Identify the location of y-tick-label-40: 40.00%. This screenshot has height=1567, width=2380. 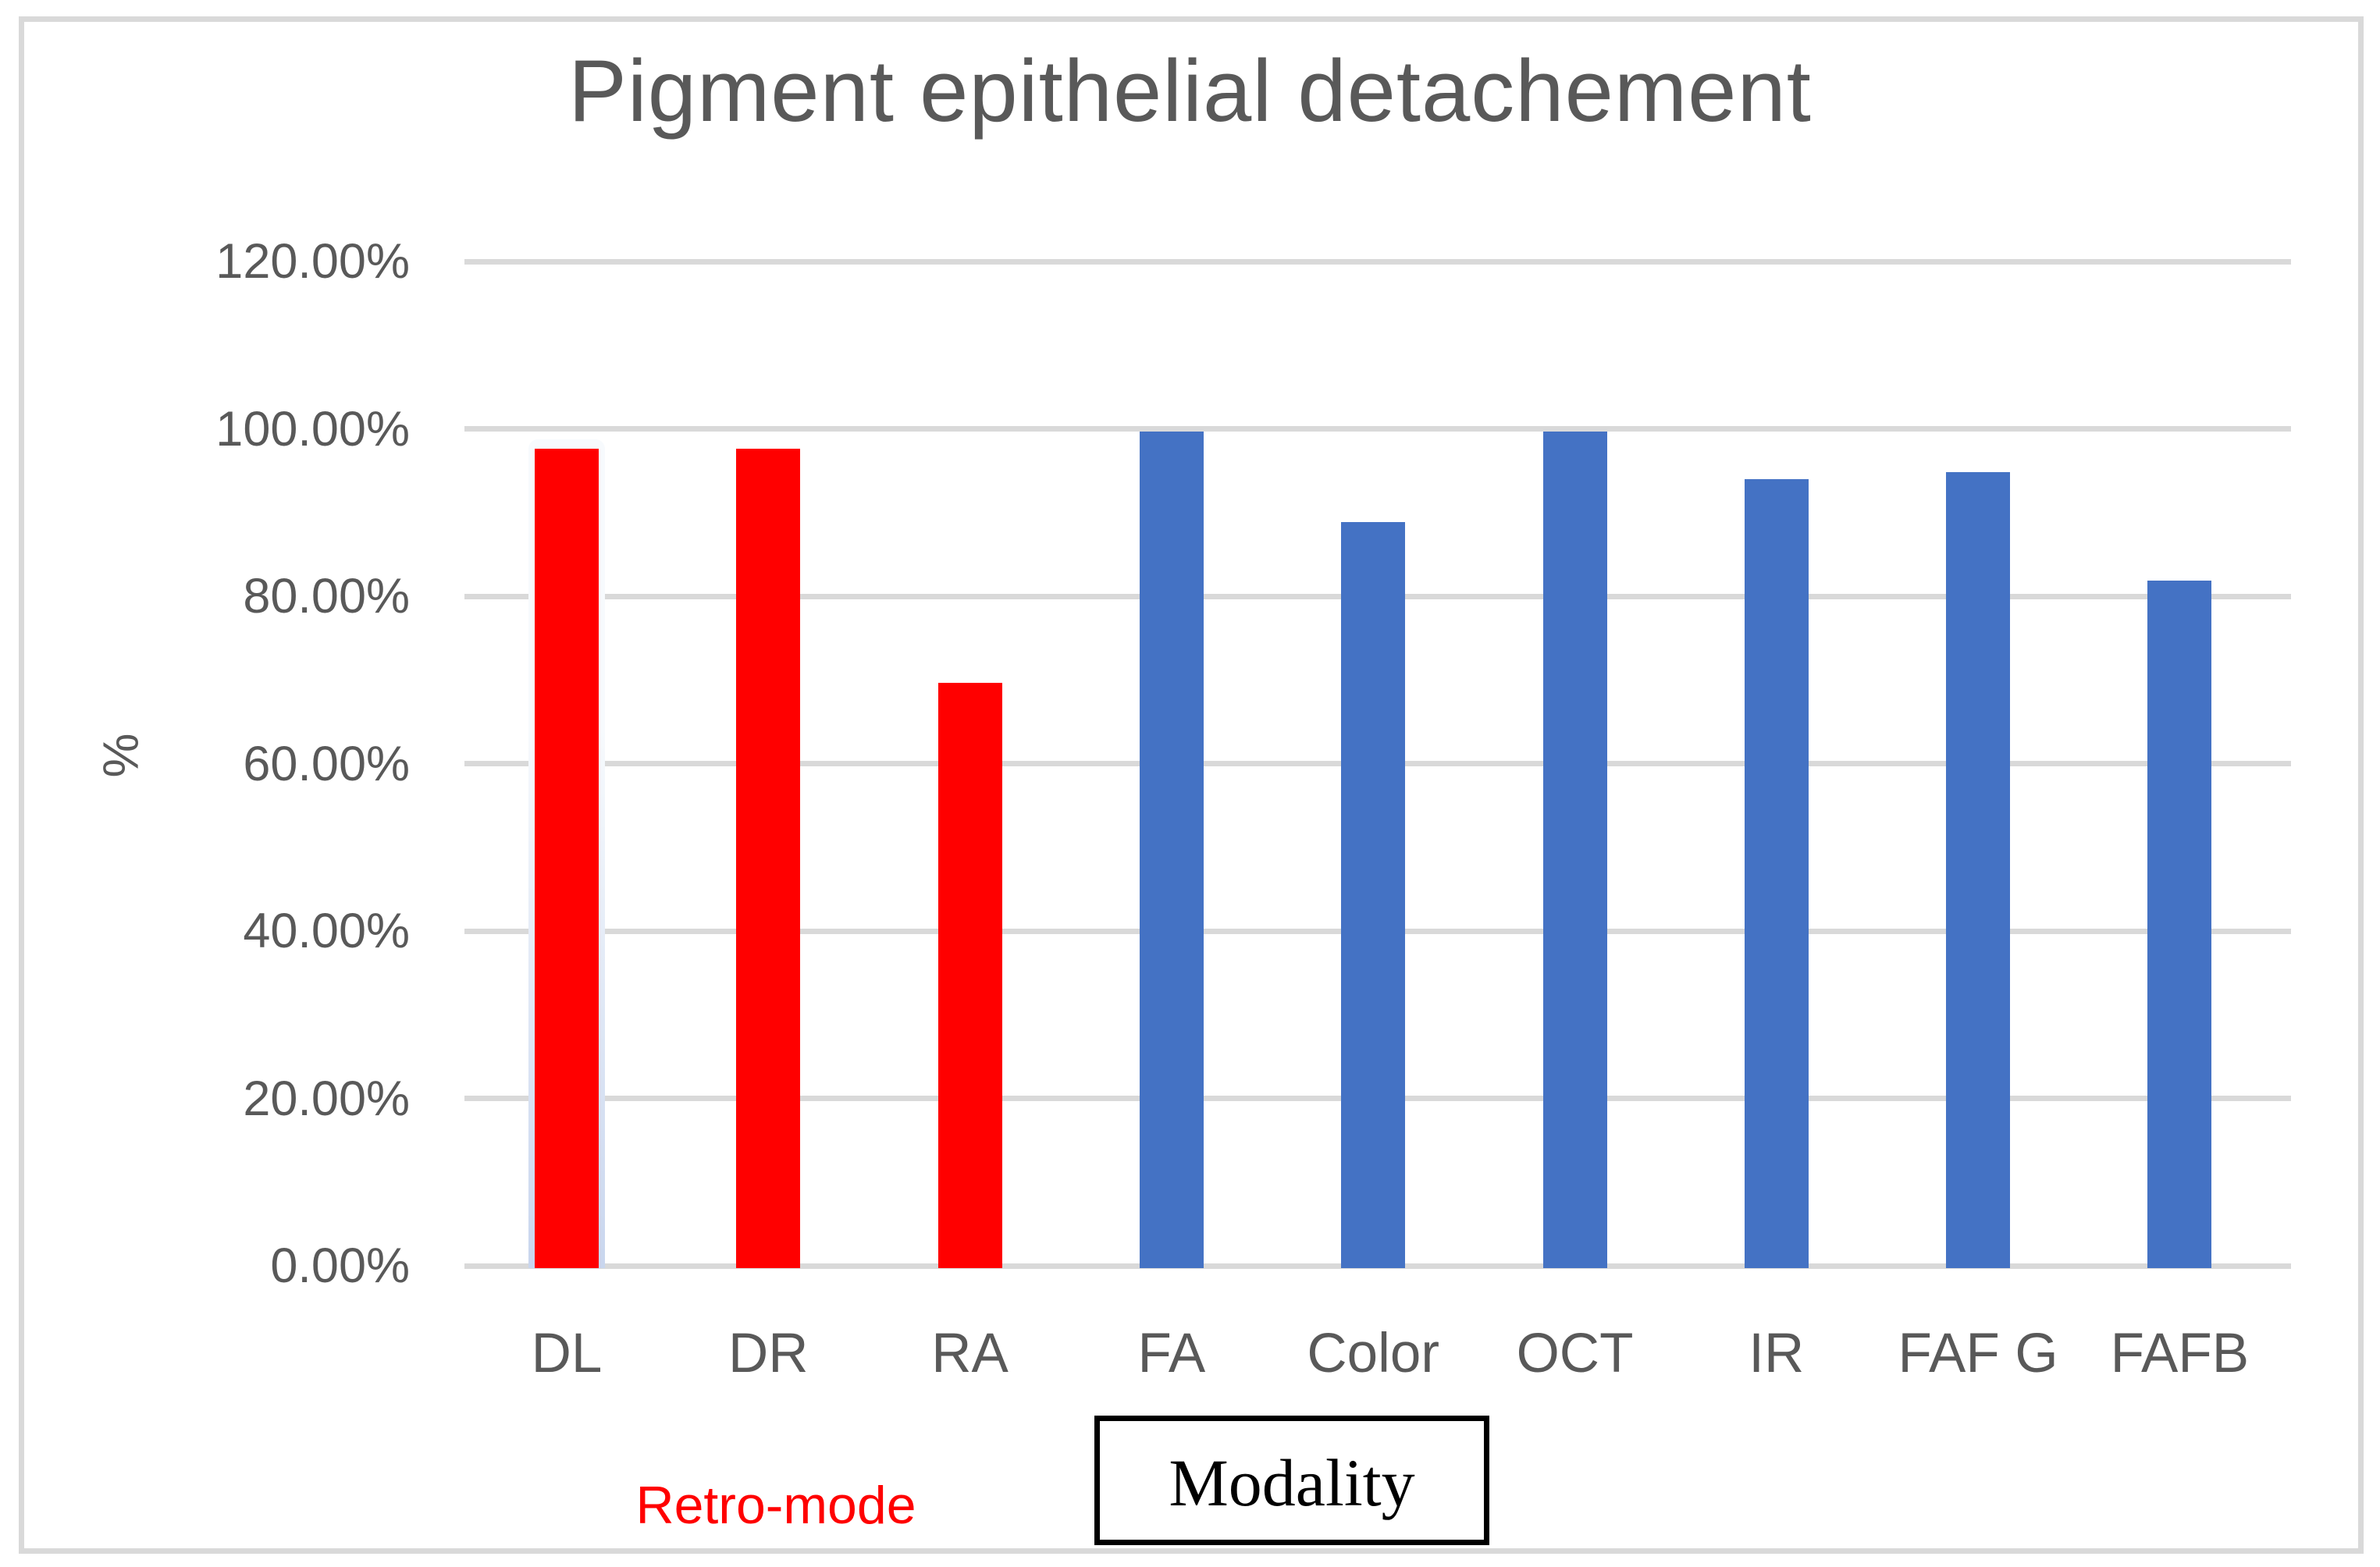
(326, 931).